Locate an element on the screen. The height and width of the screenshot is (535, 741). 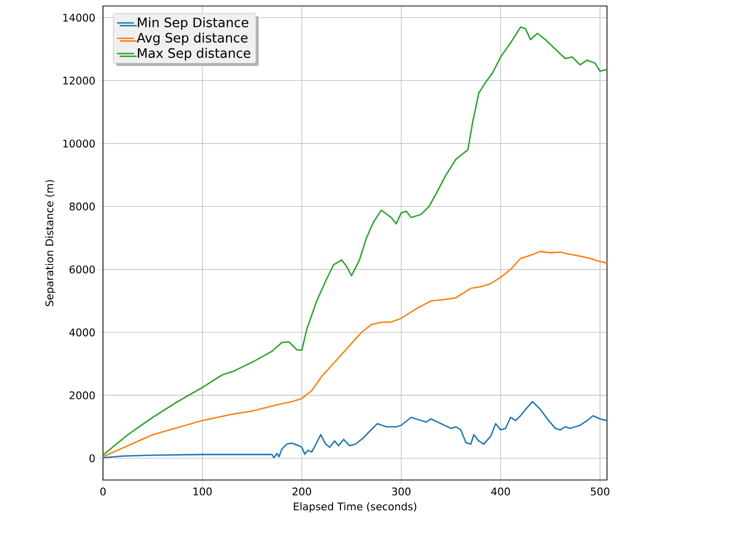
x-tick-label: 400 is located at coordinates (500, 492).